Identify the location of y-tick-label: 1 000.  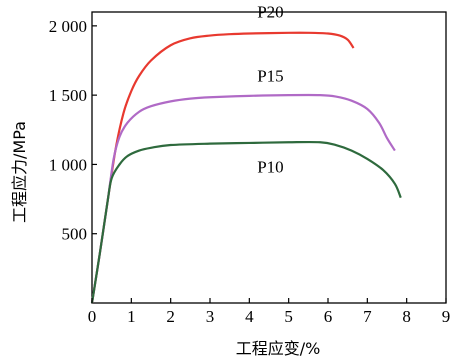
(68, 164).